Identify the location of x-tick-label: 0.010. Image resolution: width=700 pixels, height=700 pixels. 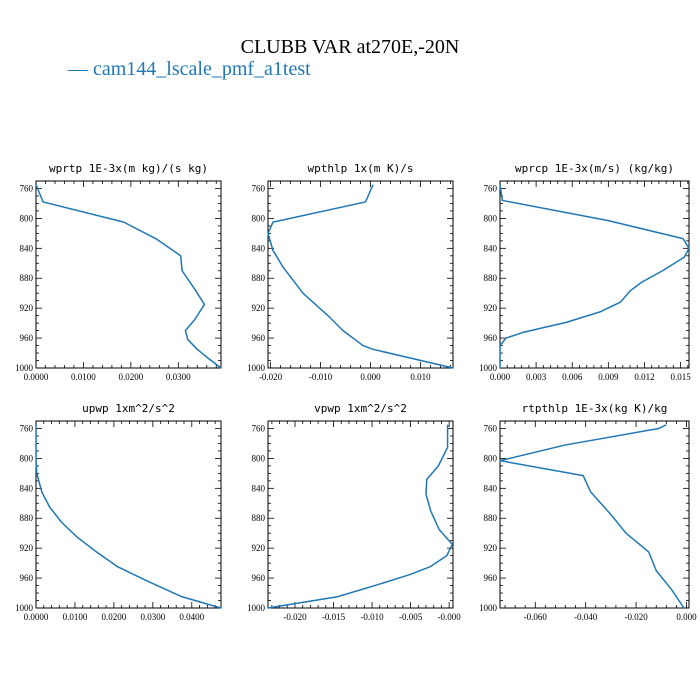
(420, 377).